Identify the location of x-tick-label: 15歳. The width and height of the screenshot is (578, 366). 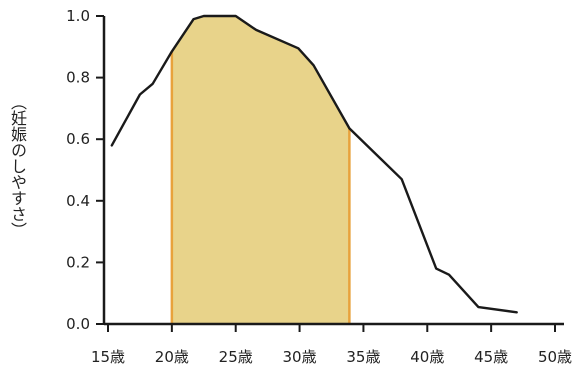
(108, 357).